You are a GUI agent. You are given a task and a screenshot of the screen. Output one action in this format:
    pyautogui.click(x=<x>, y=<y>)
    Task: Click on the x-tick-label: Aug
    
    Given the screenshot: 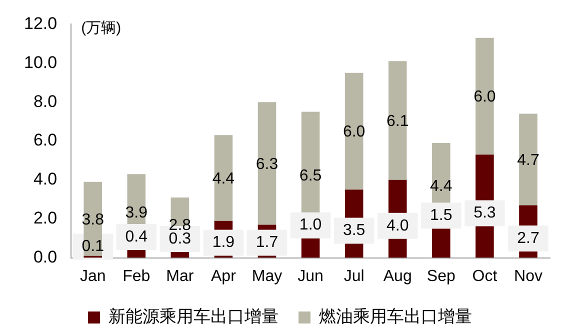 What is the action you would take?
    pyautogui.click(x=397, y=276)
    